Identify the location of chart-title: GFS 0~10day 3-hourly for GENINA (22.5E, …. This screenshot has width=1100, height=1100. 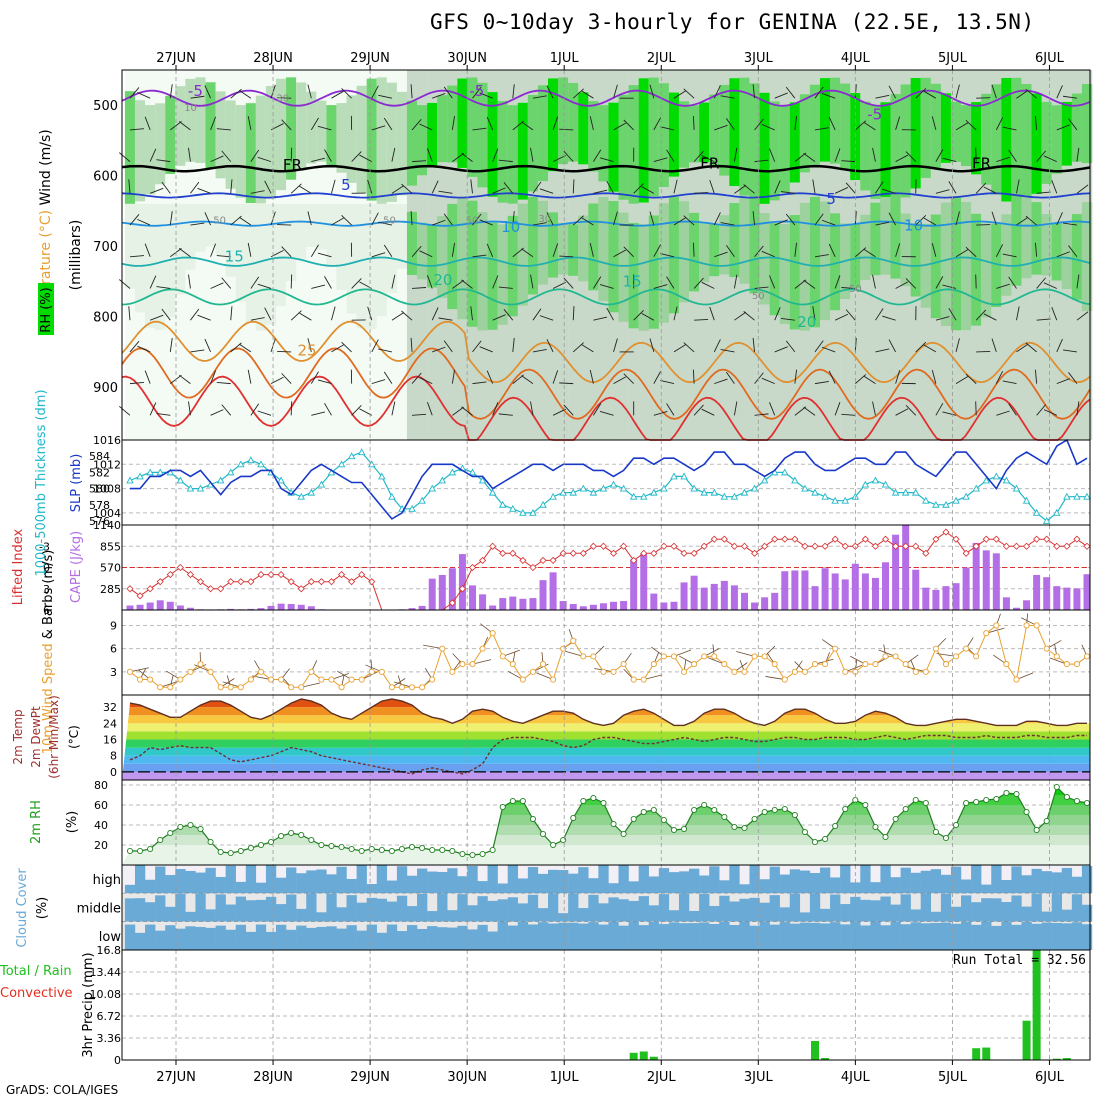
(732, 22).